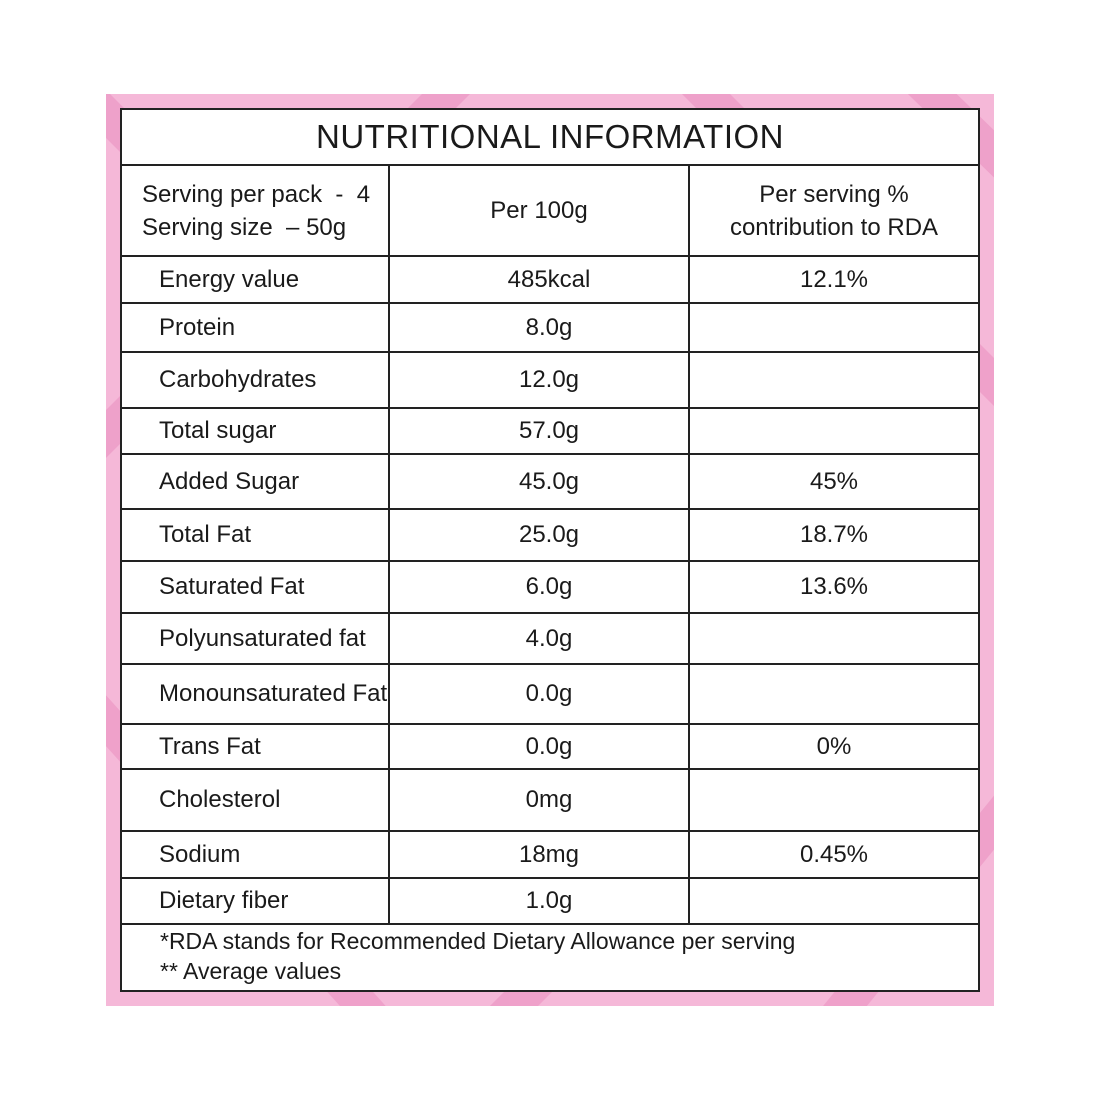 The height and width of the screenshot is (1100, 1100). I want to click on per-100g-value: 12.0g, so click(538, 380).